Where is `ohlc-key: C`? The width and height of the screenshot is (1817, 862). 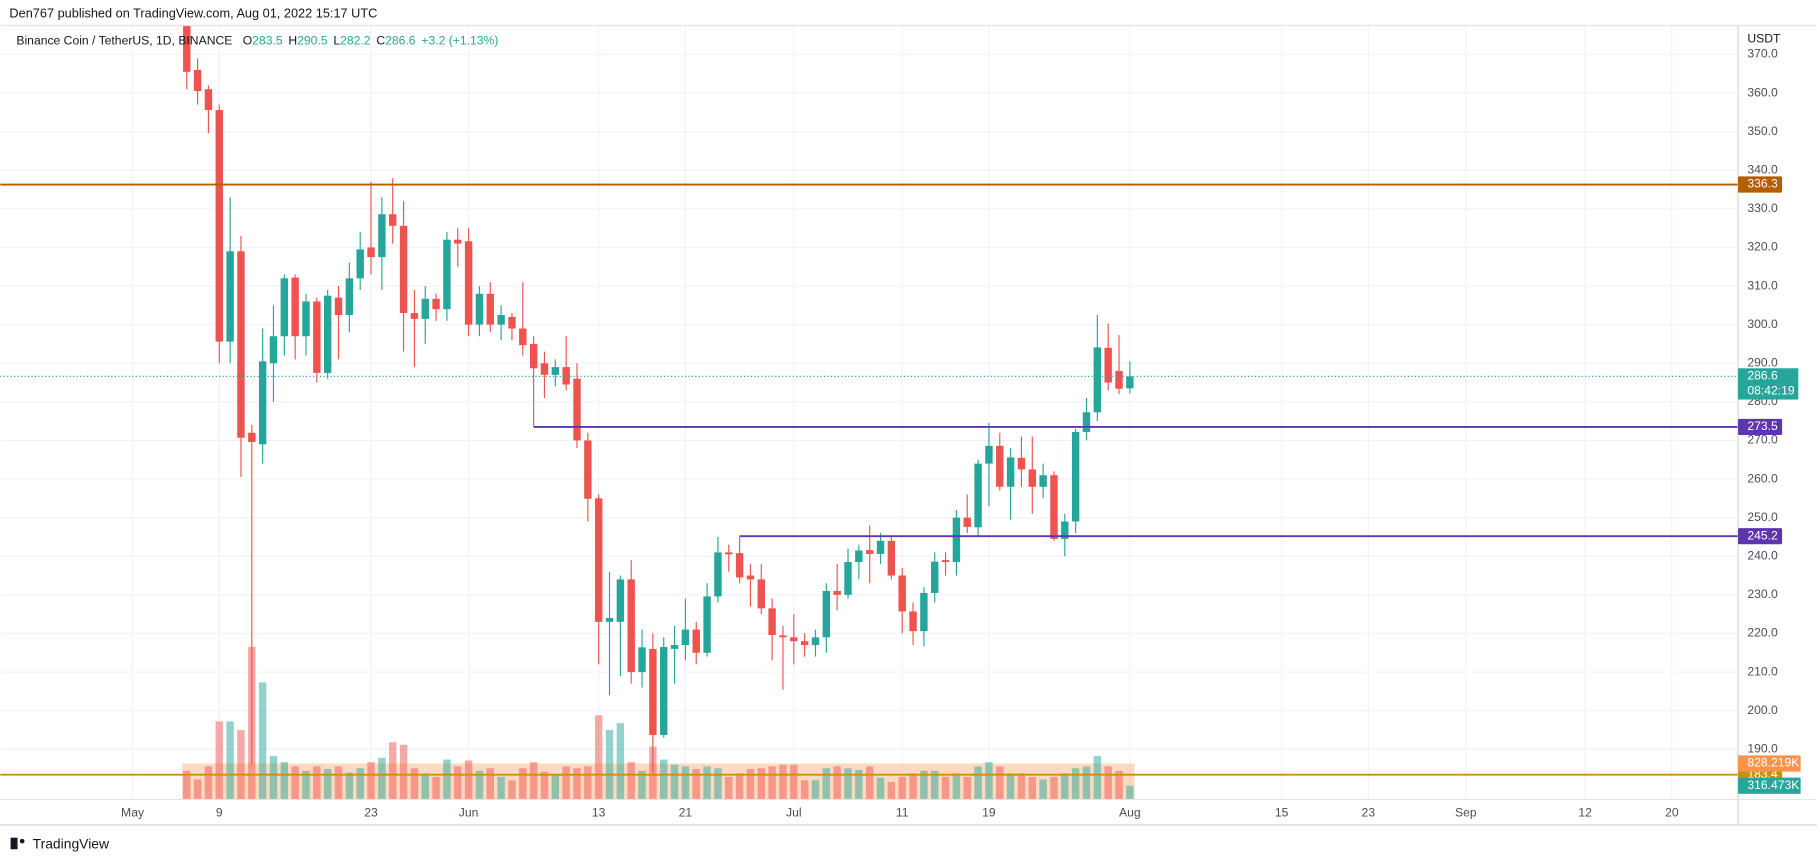
ohlc-key: C is located at coordinates (380, 41).